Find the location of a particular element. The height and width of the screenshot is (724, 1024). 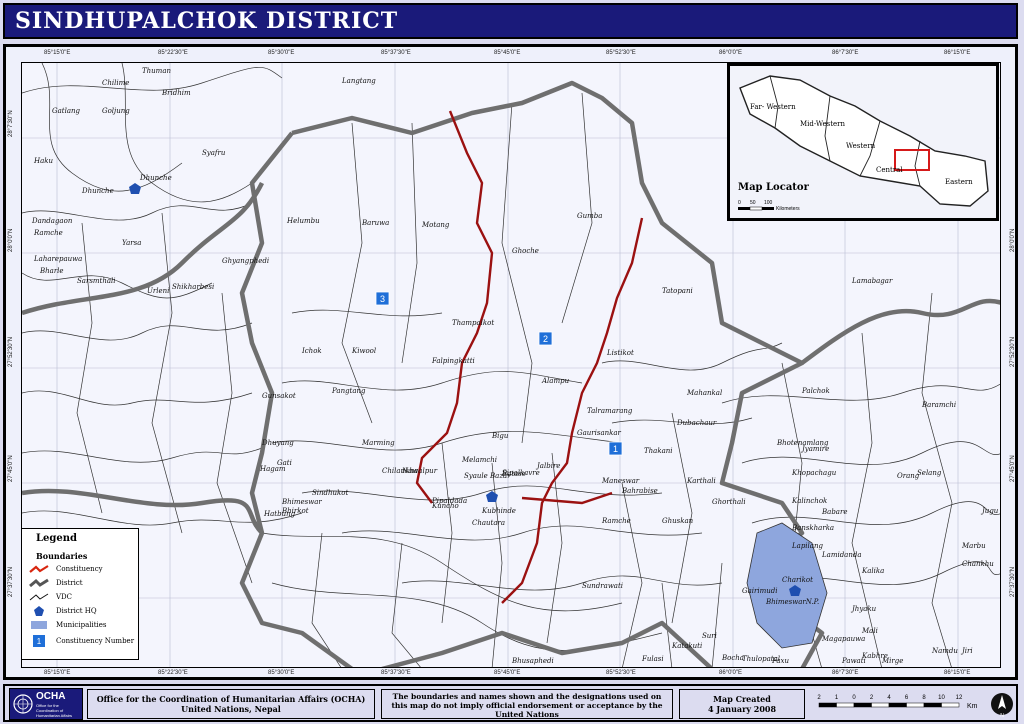

vdc-label: Ichok is located at coordinates (311, 351).